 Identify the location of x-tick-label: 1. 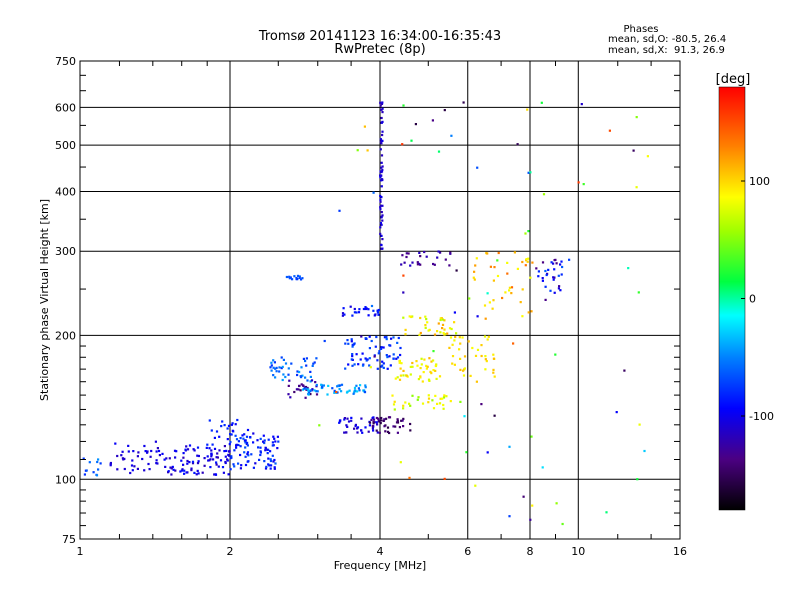
(80, 551).